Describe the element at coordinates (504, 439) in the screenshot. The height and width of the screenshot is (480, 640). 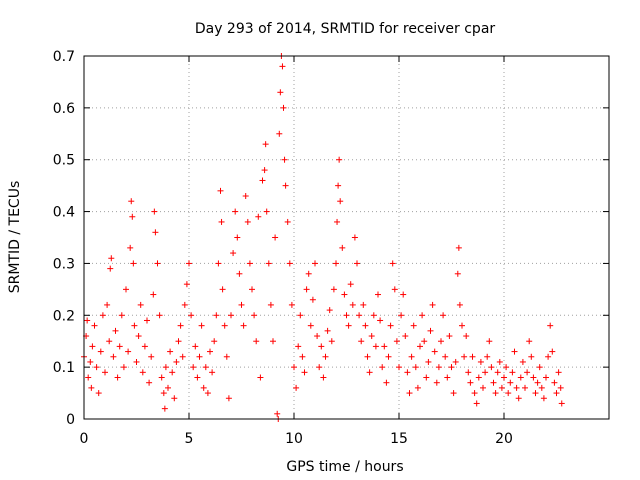
I see `x-tick-label: 20` at that location.